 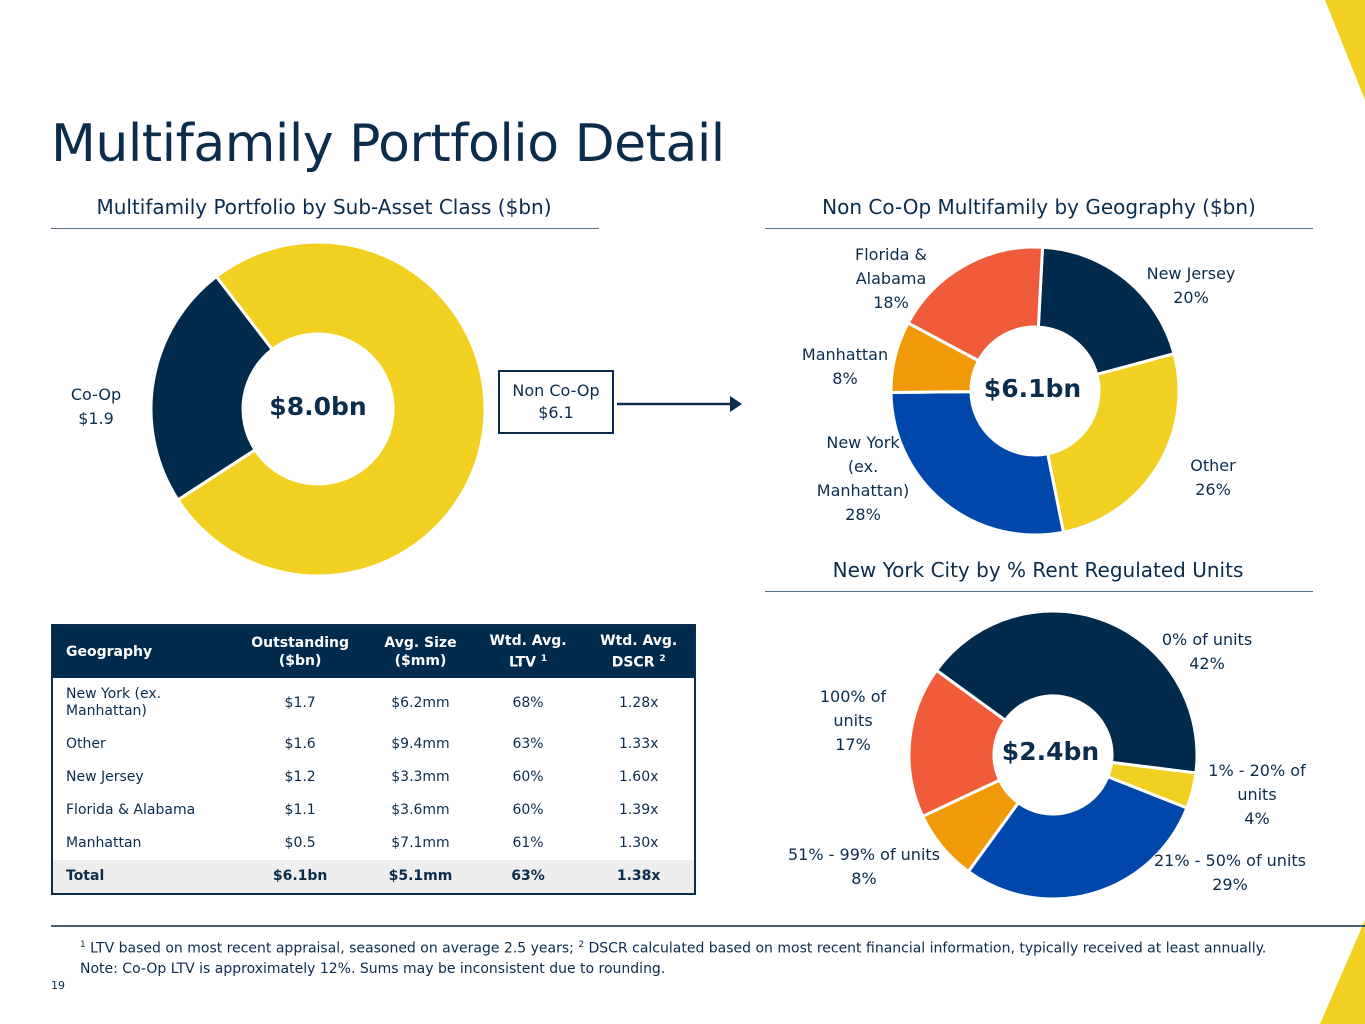 What do you see at coordinates (1191, 285) in the screenshot?
I see `slice-label-new-jersey: New Jersey 20%` at bounding box center [1191, 285].